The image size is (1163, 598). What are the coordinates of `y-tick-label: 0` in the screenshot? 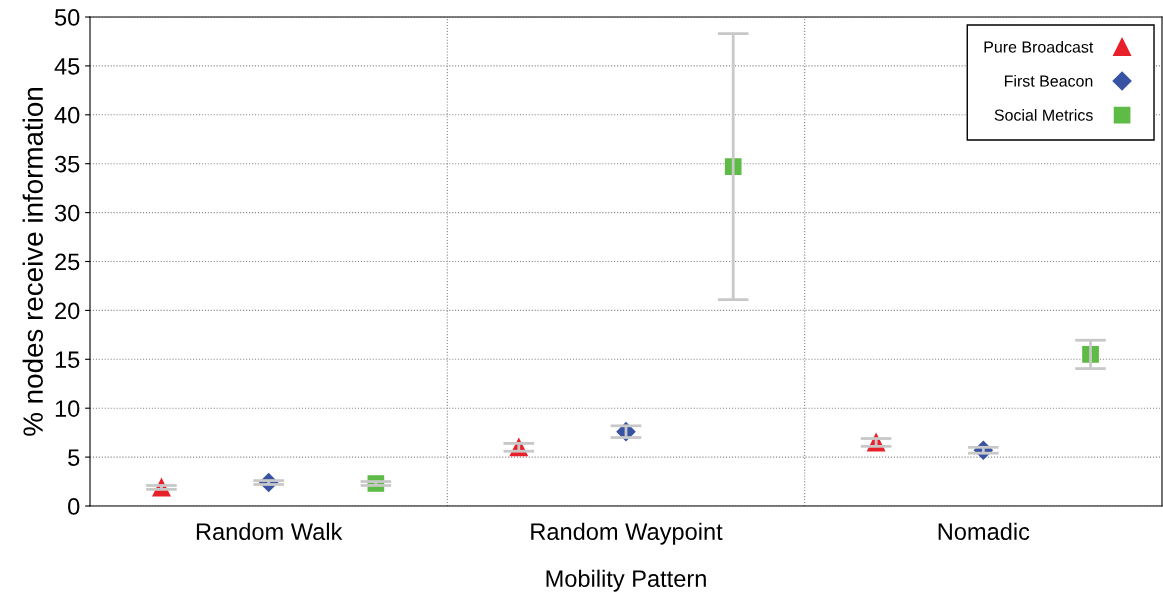 It's located at (74, 506).